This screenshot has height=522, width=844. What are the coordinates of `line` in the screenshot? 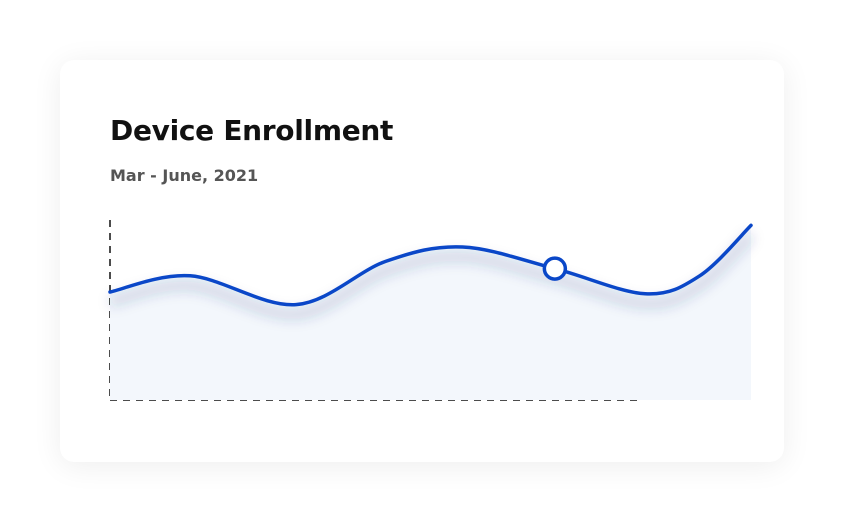 It's located at (430, 265).